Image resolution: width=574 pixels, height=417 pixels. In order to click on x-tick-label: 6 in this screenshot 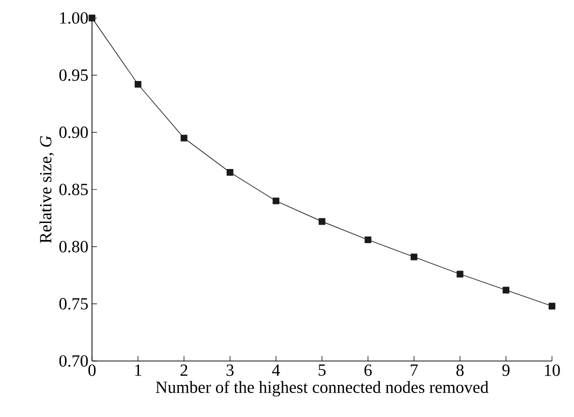, I will do `click(368, 370)`.